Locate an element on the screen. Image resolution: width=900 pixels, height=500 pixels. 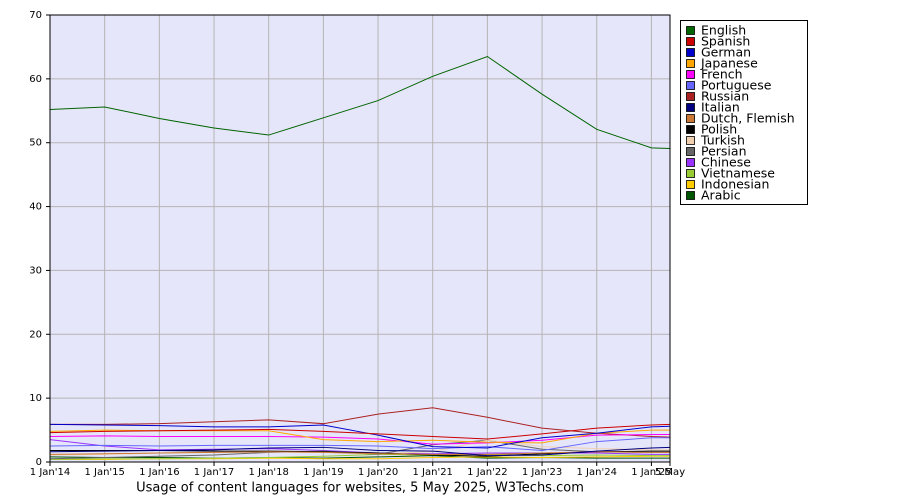
legend-label: Vietnamese is located at coordinates (738, 173).